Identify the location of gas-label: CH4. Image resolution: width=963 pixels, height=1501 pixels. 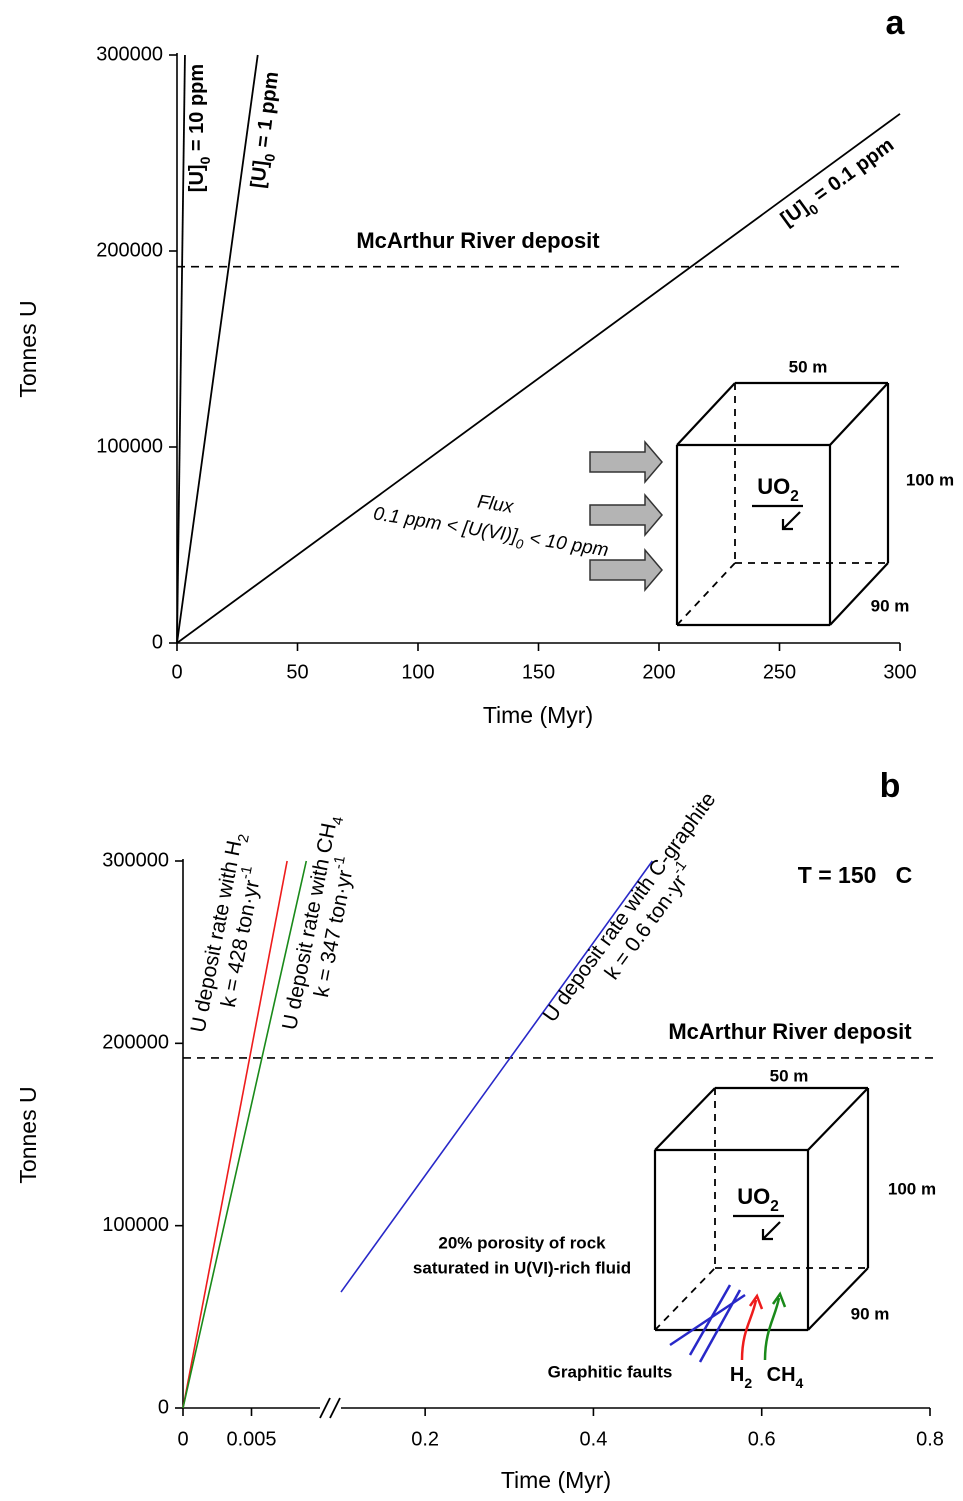
(785, 1377).